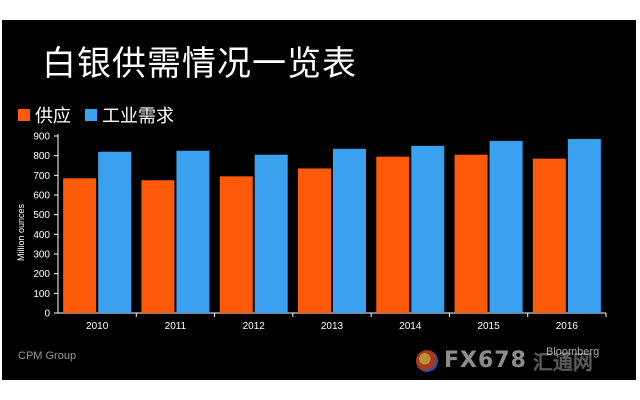 The width and height of the screenshot is (640, 400). I want to click on legend-item-demand: 工业需求, so click(129, 115).